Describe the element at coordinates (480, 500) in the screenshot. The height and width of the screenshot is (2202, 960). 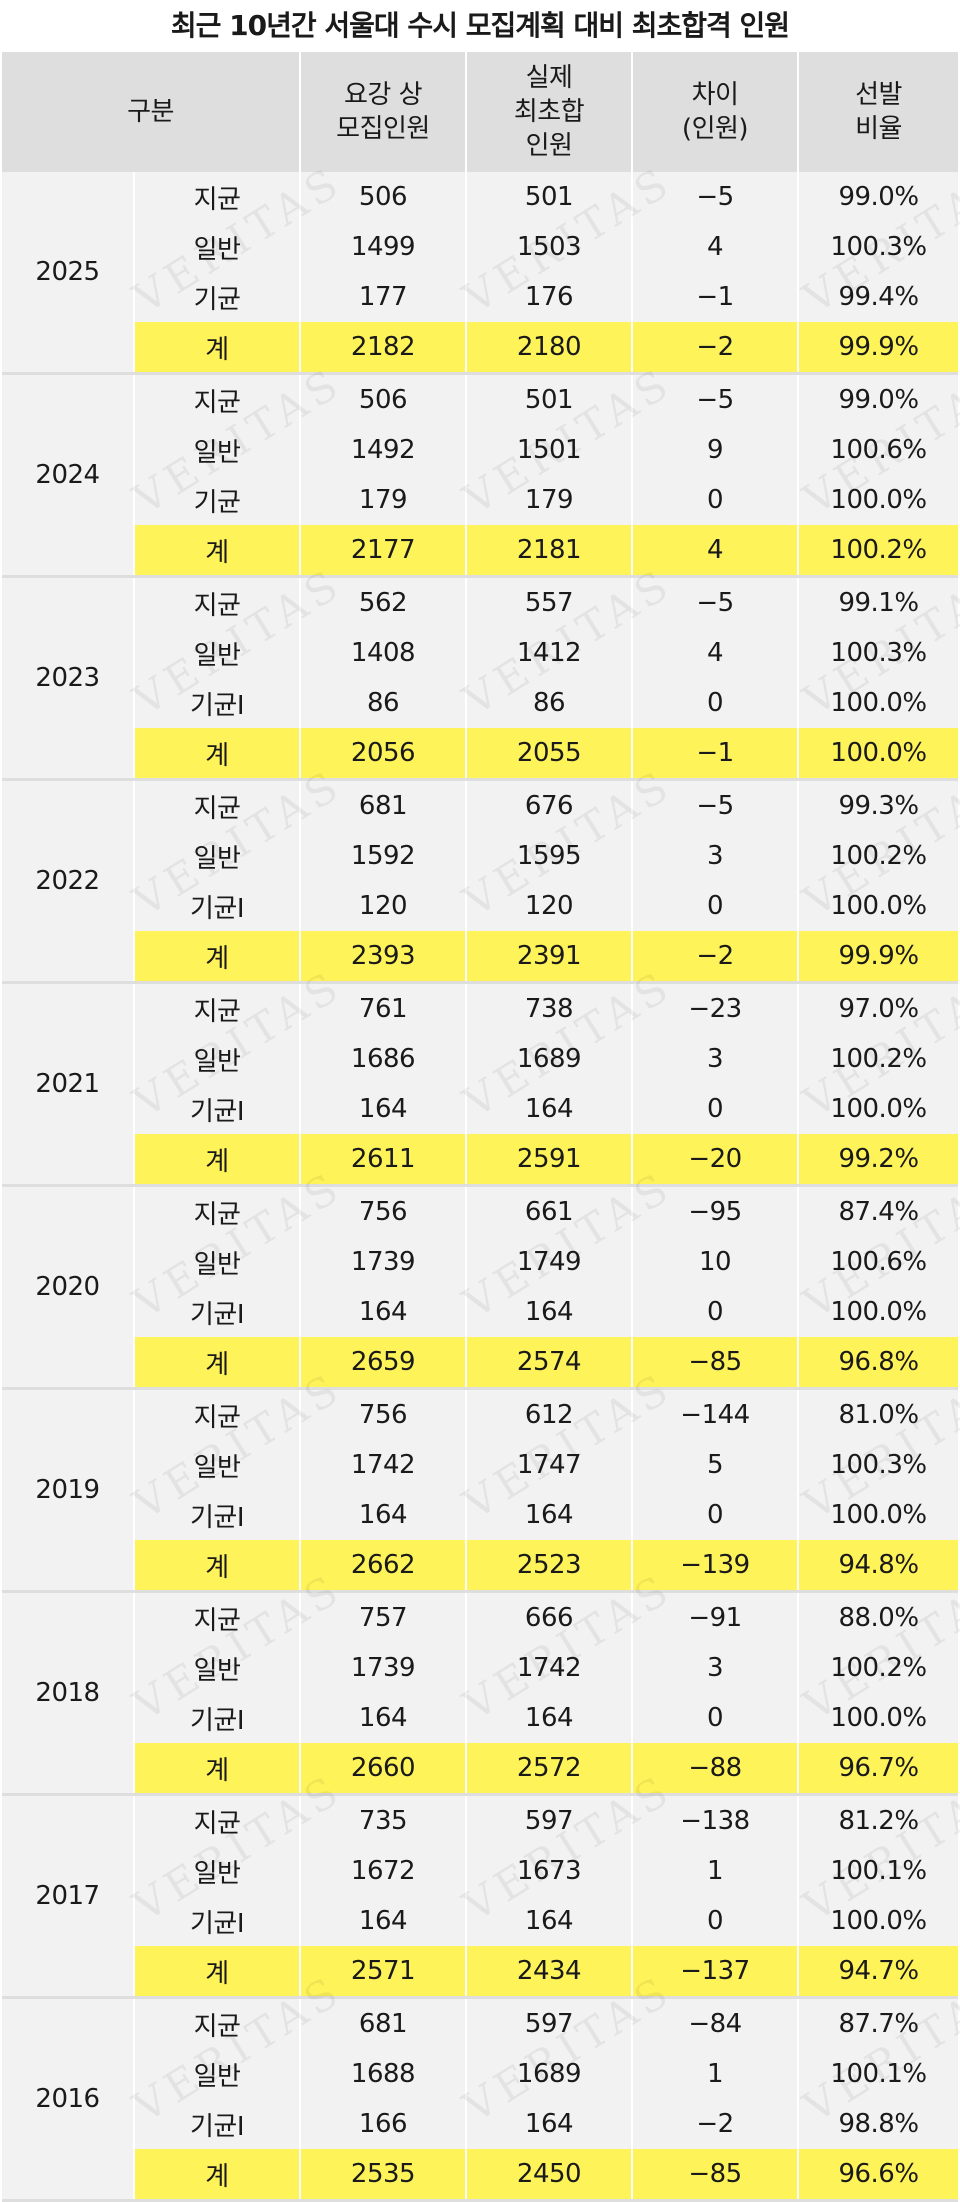
I see `table-row: 기균 179 179 0 100.0%` at that location.